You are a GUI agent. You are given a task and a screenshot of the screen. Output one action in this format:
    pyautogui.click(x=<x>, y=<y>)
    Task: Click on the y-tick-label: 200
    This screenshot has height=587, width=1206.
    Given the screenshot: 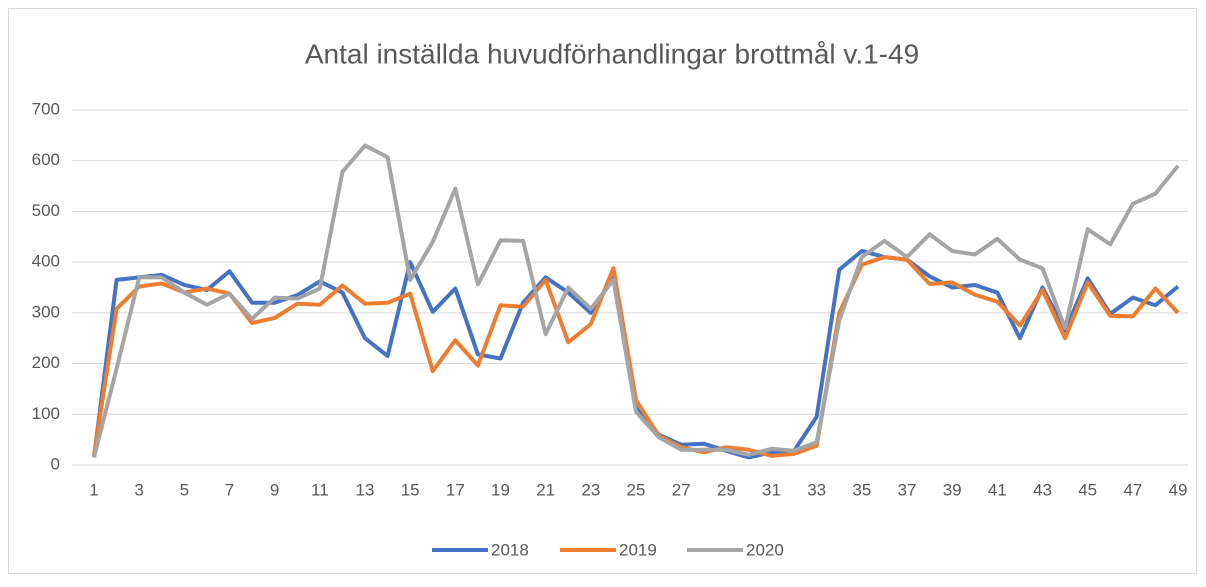 What is the action you would take?
    pyautogui.click(x=46, y=362)
    